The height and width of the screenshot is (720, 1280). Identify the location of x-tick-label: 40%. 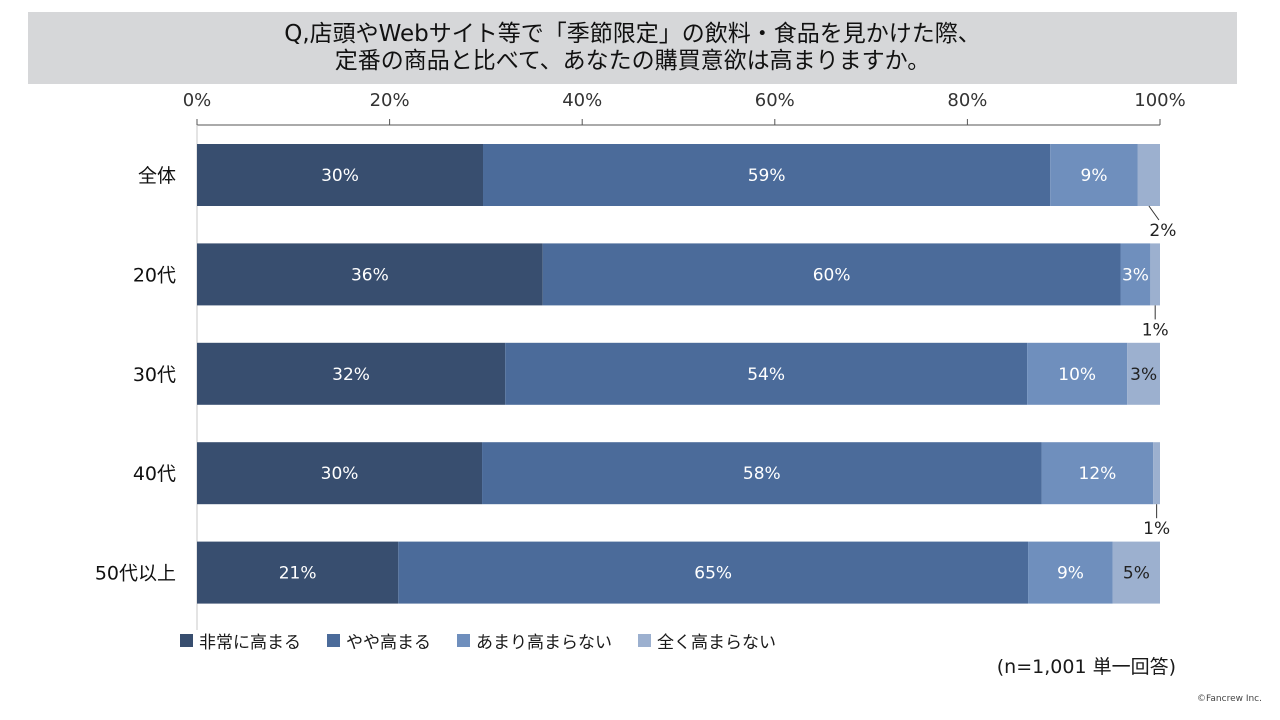
(582, 100).